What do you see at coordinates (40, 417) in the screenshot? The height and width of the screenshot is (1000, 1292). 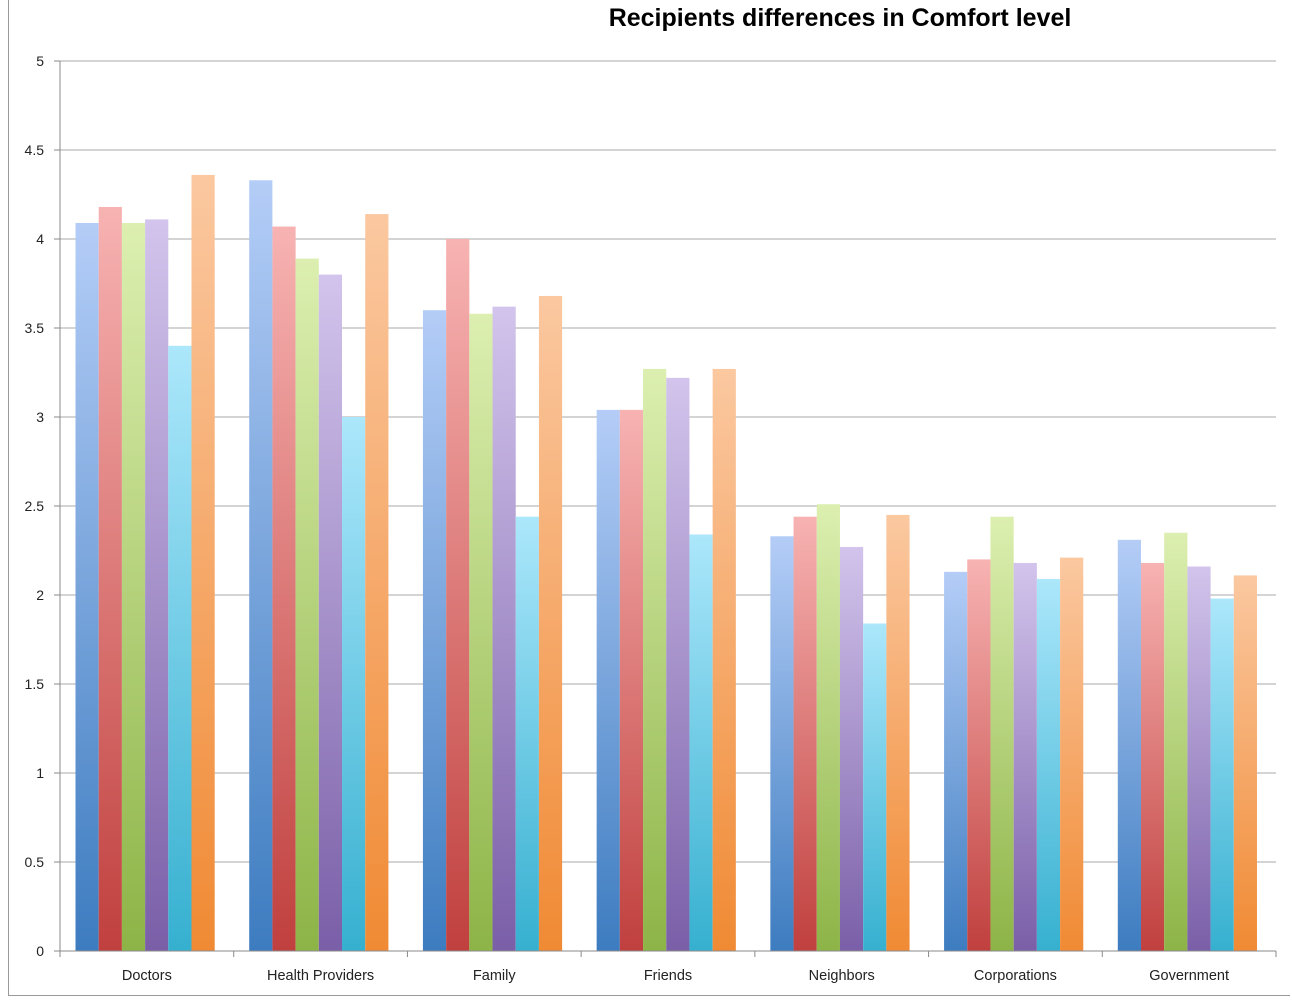 I see `y-tick-label: 3` at bounding box center [40, 417].